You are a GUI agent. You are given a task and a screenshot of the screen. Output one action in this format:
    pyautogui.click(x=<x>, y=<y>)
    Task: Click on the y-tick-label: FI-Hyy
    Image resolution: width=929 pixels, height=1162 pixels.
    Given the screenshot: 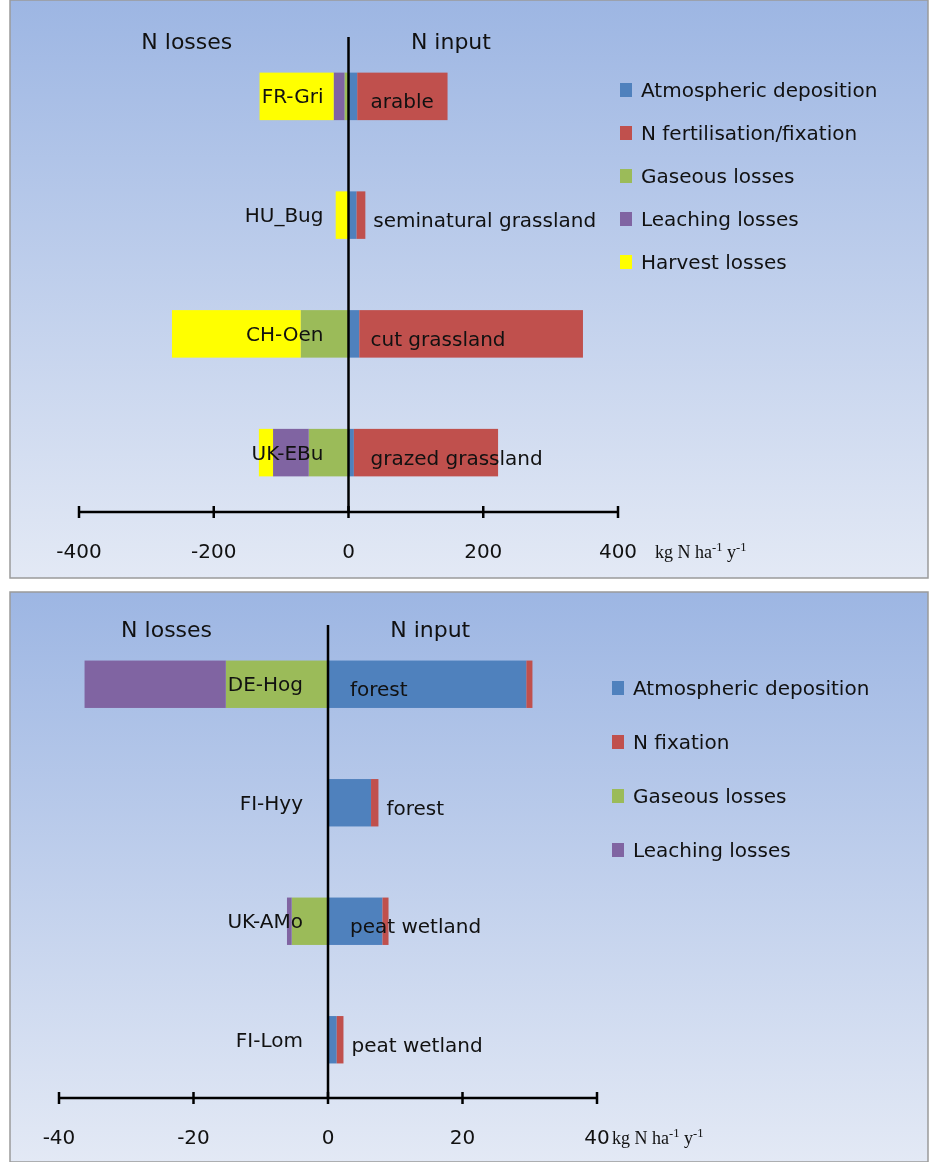 What is the action you would take?
    pyautogui.click(x=271, y=802)
    